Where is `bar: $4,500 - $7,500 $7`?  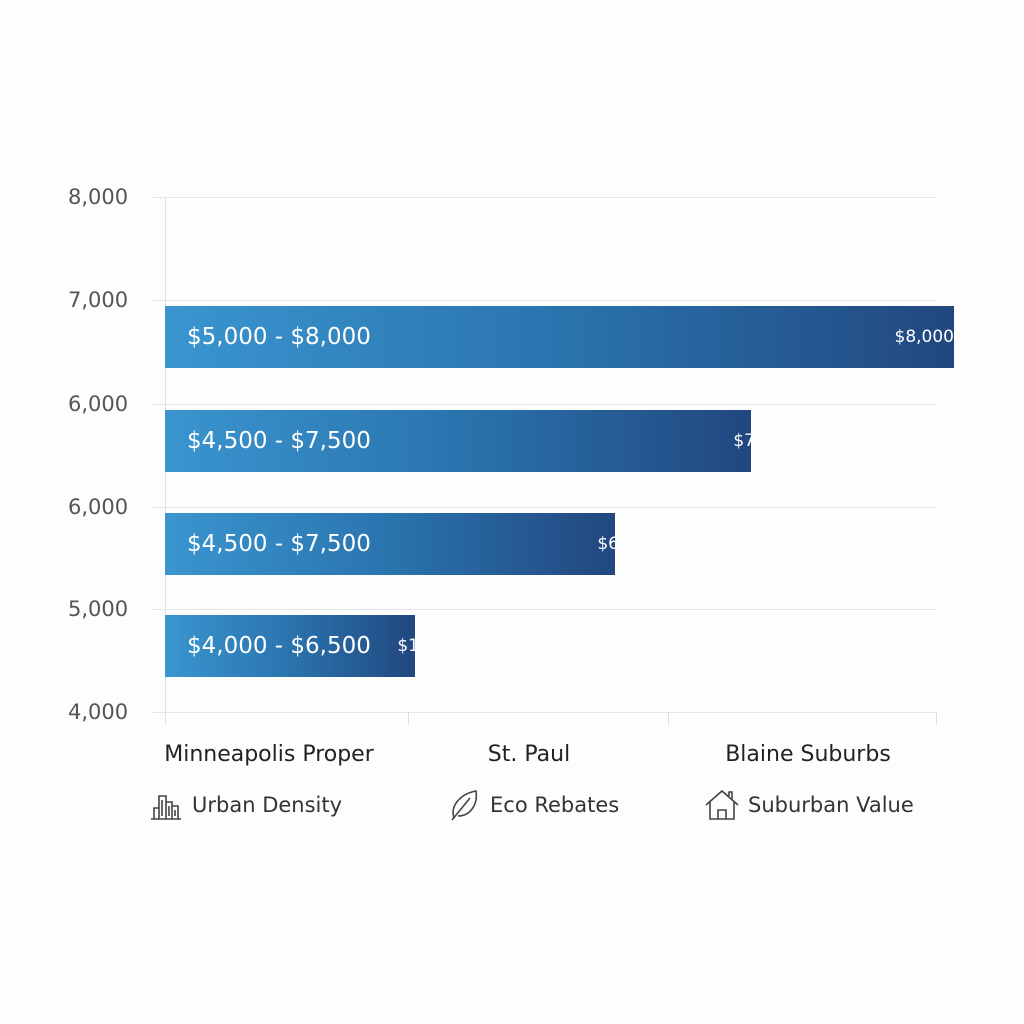
bar: $4,500 - $7,500 $7 is located at coordinates (458, 441).